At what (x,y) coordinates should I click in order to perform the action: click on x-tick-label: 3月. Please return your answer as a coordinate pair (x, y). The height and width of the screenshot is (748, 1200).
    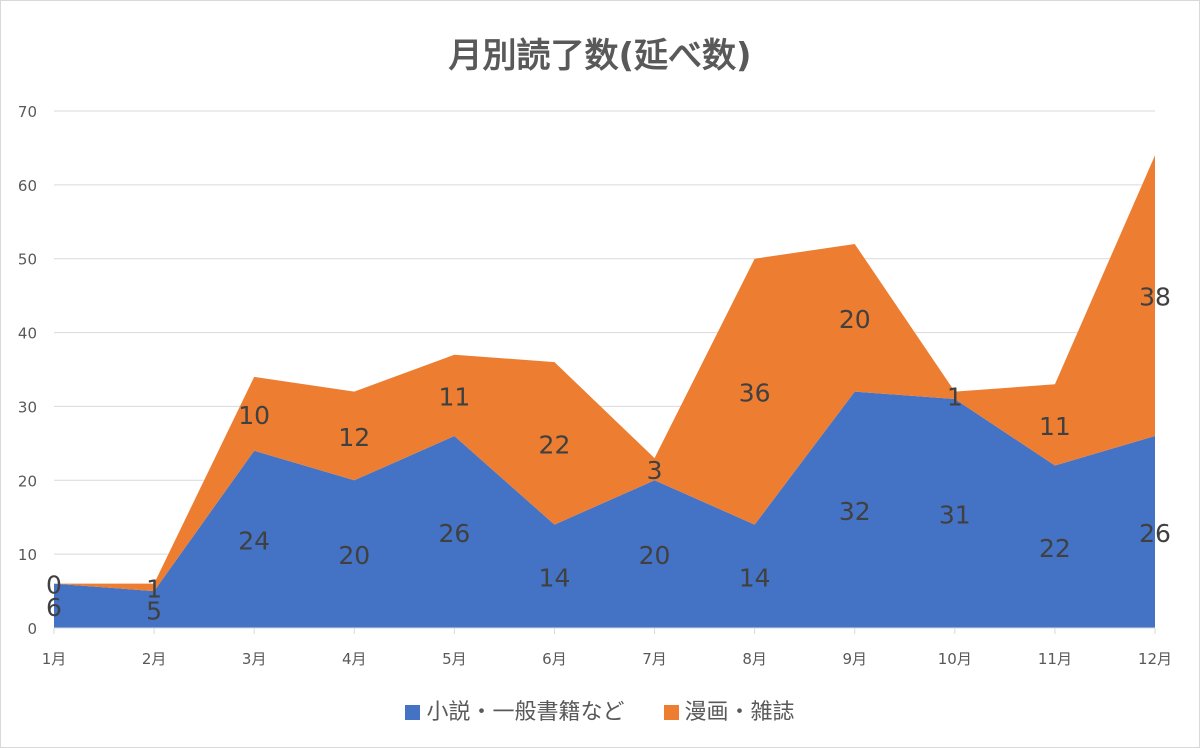
    Looking at the image, I should click on (254, 659).